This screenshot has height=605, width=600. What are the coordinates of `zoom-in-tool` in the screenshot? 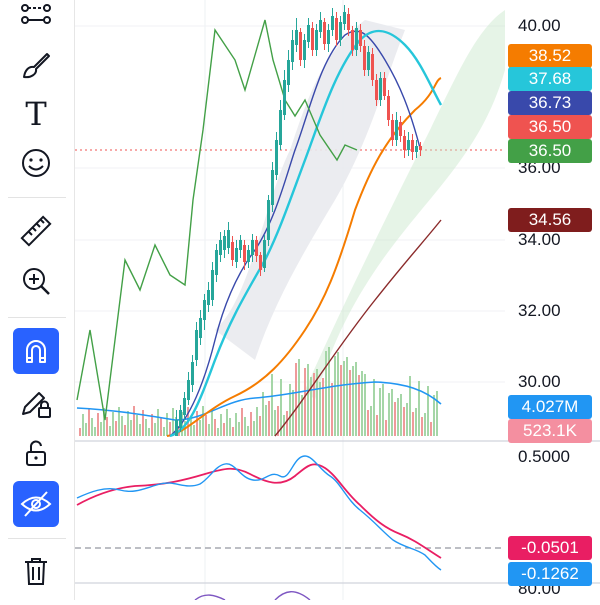 It's located at (36, 281).